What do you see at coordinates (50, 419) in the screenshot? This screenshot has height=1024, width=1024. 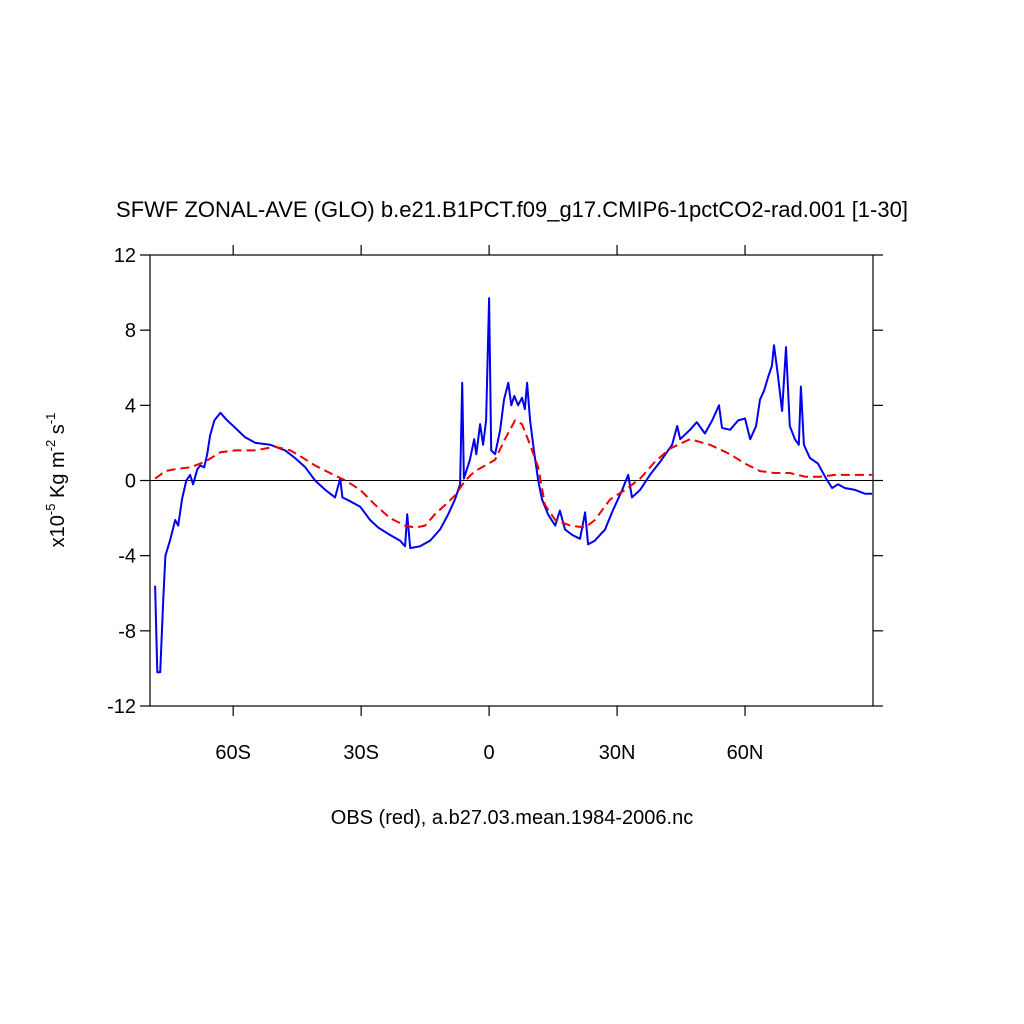 I see `y-label-superscript: -1` at bounding box center [50, 419].